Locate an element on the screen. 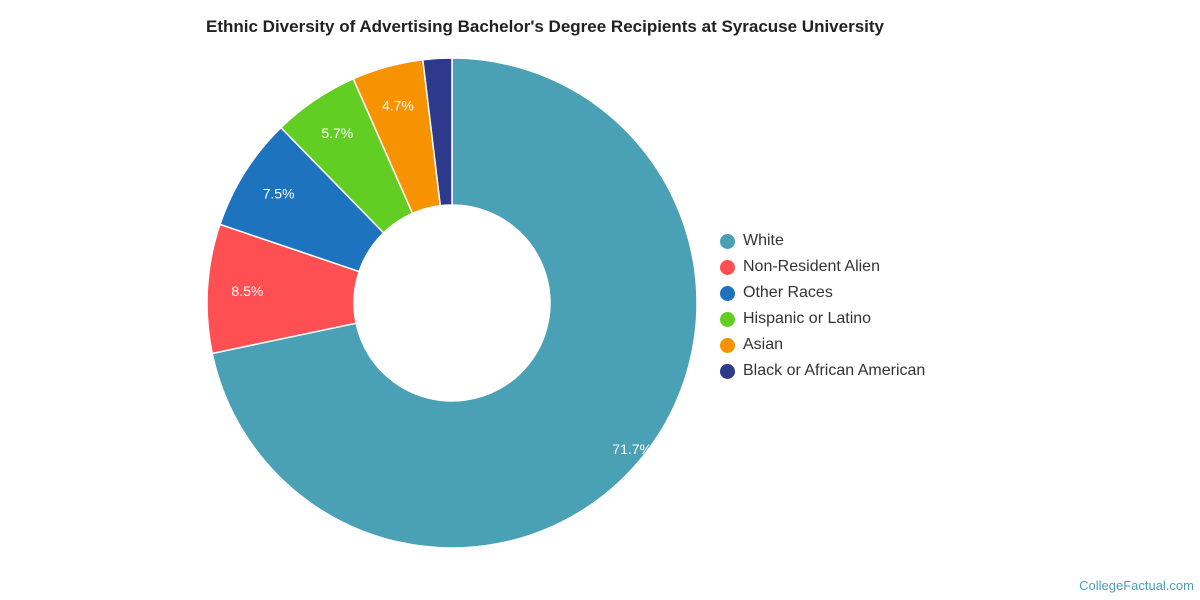 The image size is (1200, 600). slice-label-white: 71.7% is located at coordinates (632, 449).